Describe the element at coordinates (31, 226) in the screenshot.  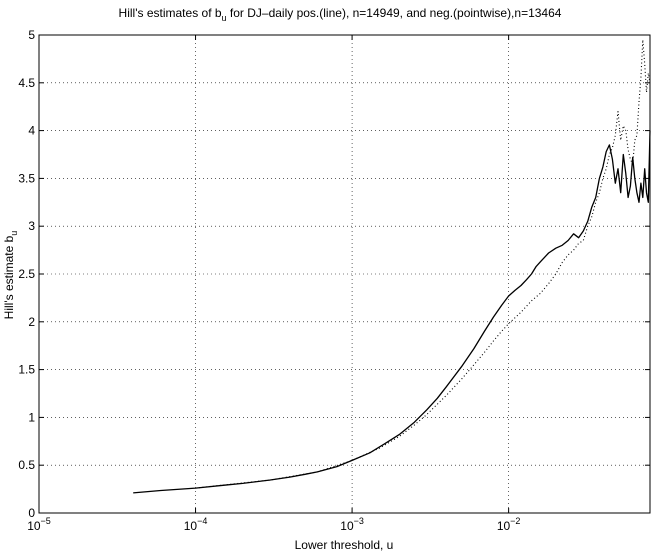
I see `y-tick-label: 3` at that location.